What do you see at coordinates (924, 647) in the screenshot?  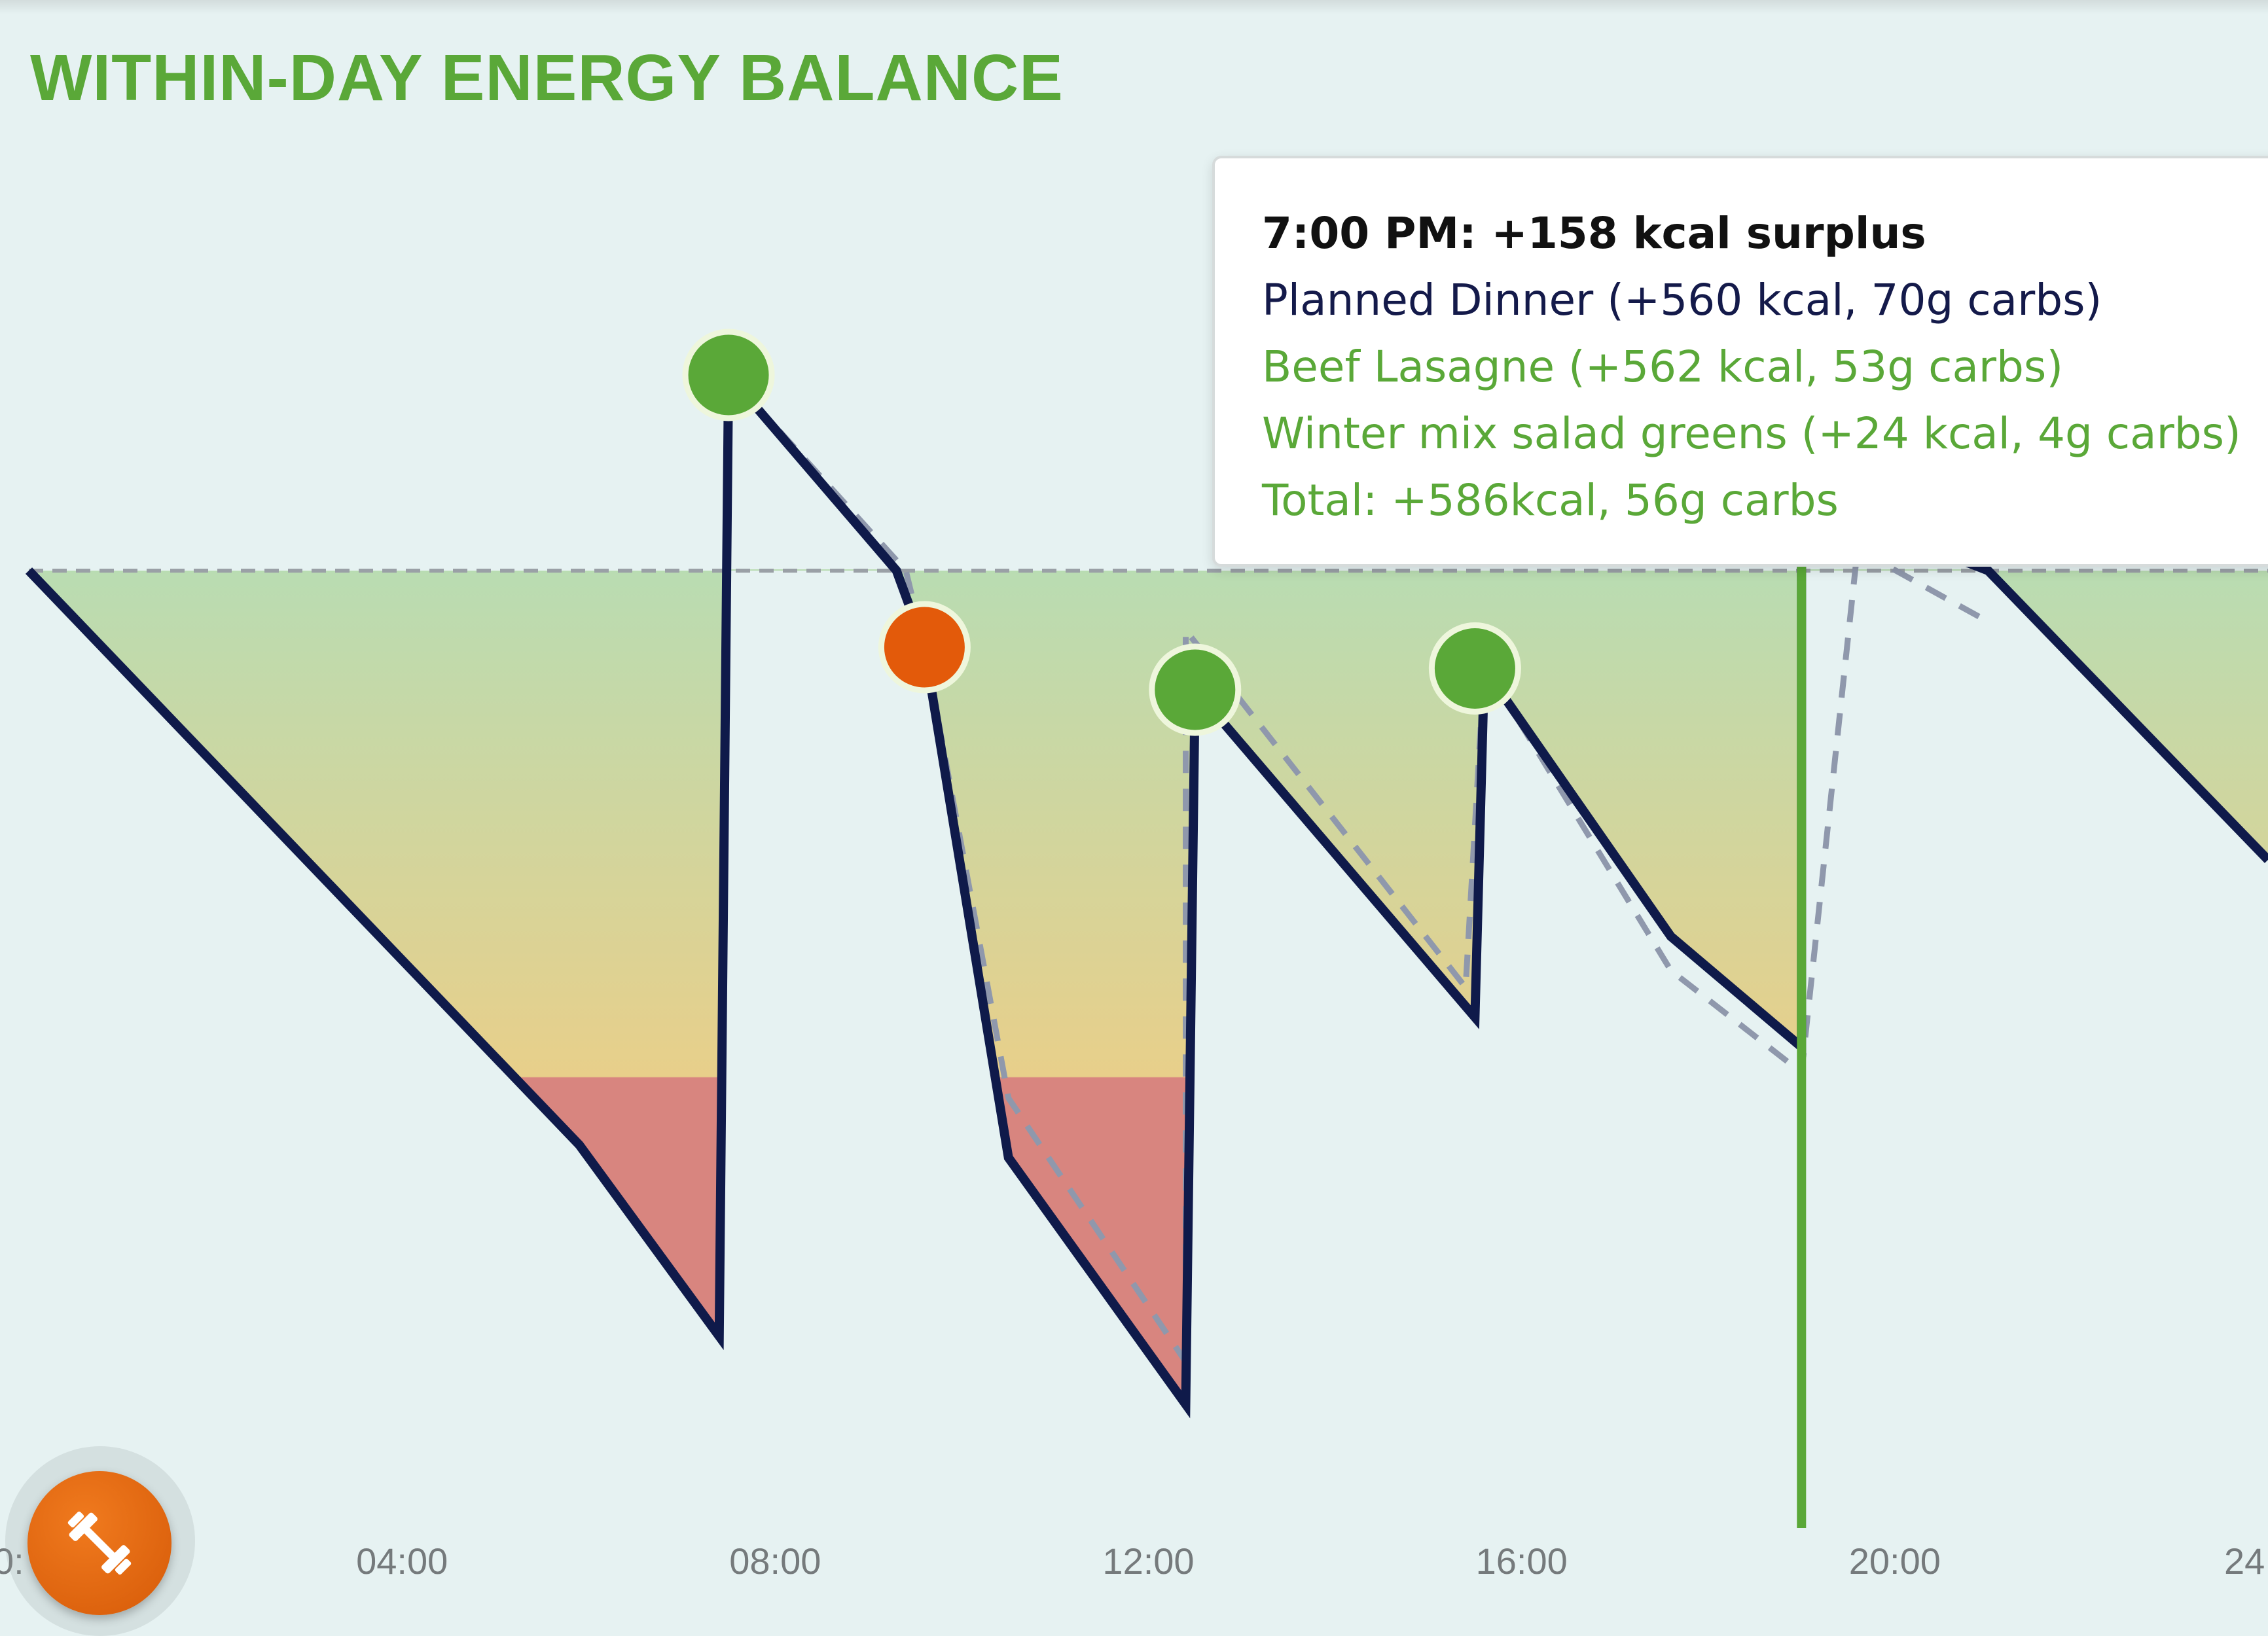 I see `exercise-marker` at bounding box center [924, 647].